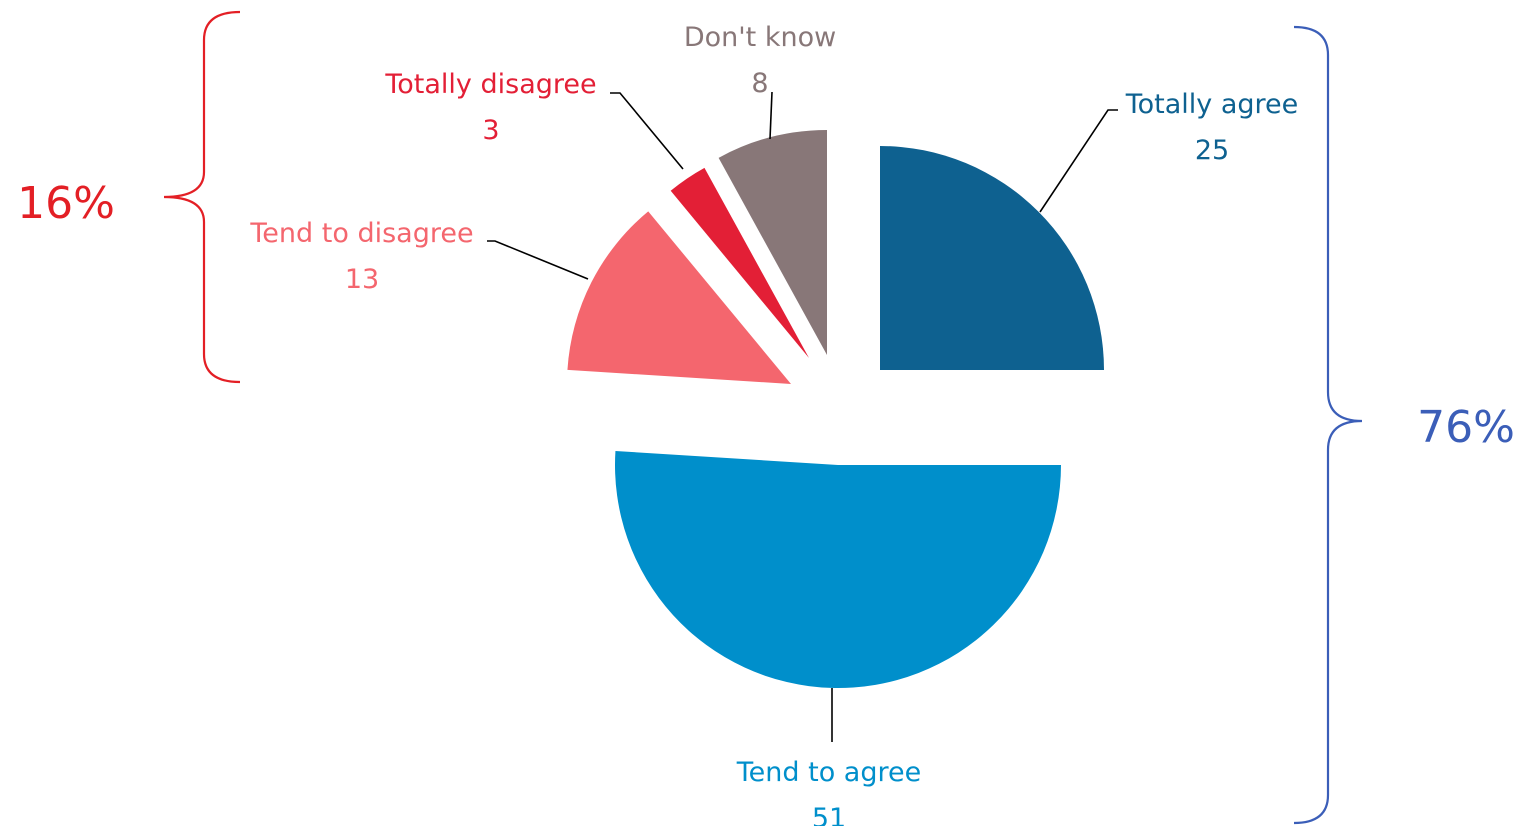 This screenshot has width=1530, height=826. What do you see at coordinates (1078, 161) in the screenshot?
I see `leader-line-totally-agree` at bounding box center [1078, 161].